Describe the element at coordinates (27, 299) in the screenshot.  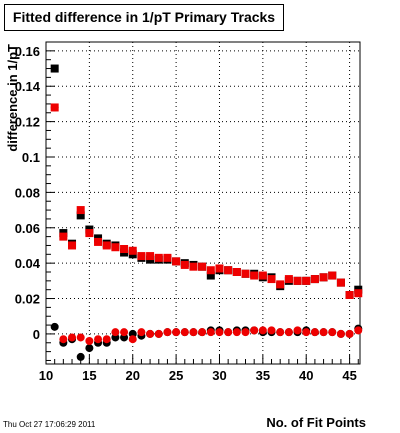
I see `y-tick-label: 0.02` at that location.